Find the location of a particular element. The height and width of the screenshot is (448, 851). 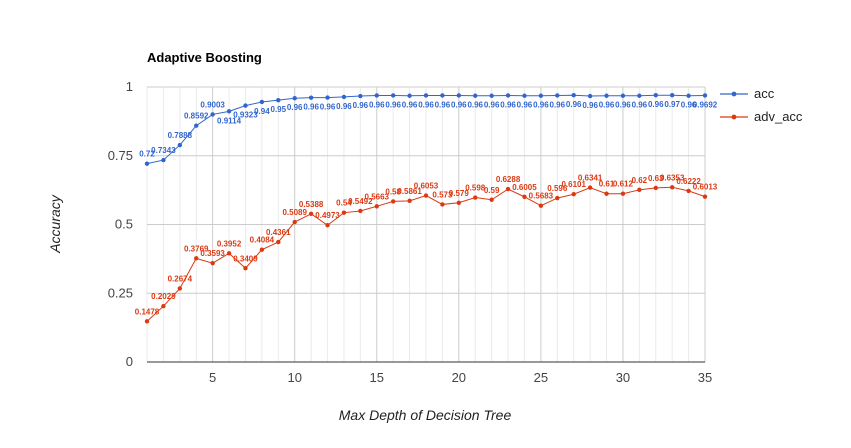

legend-marker-adv-acc is located at coordinates (734, 117).